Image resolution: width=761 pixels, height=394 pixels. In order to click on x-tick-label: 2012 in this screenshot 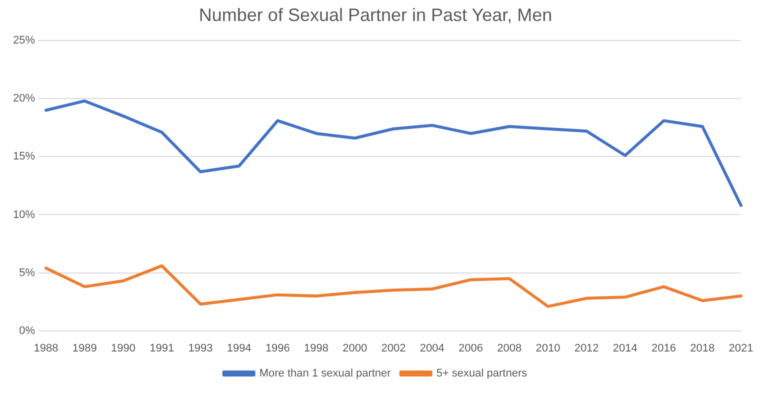, I will do `click(586, 348)`.